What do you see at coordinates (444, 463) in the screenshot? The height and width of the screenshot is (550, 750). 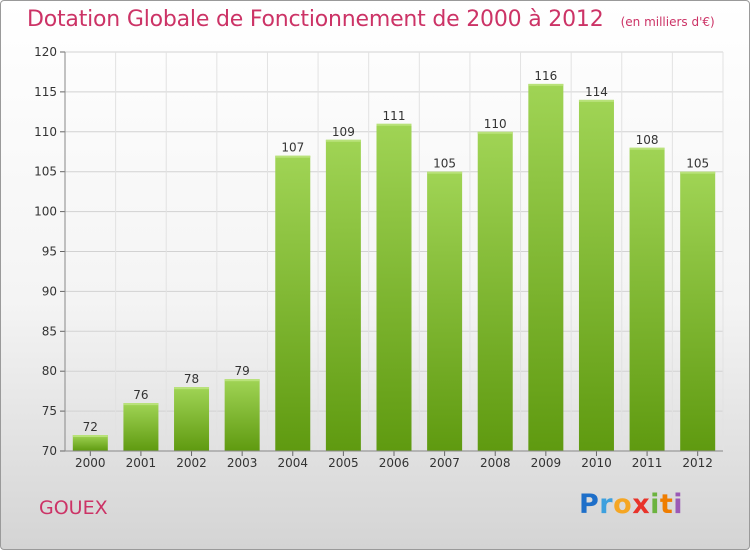 I see `x-tick-label: 2007` at bounding box center [444, 463].